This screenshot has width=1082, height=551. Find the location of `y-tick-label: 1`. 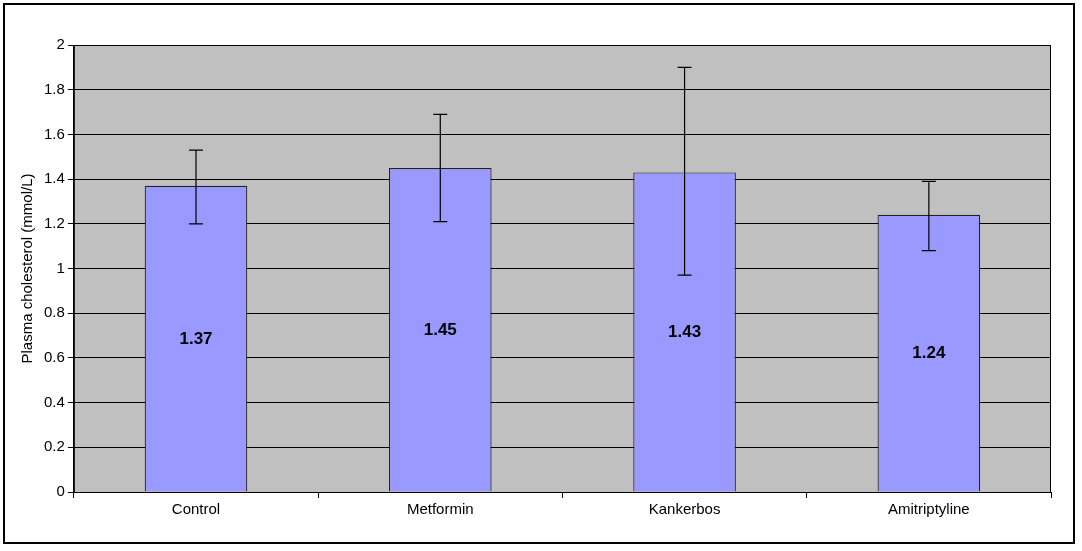

y-tick-label: 1 is located at coordinates (60, 267).